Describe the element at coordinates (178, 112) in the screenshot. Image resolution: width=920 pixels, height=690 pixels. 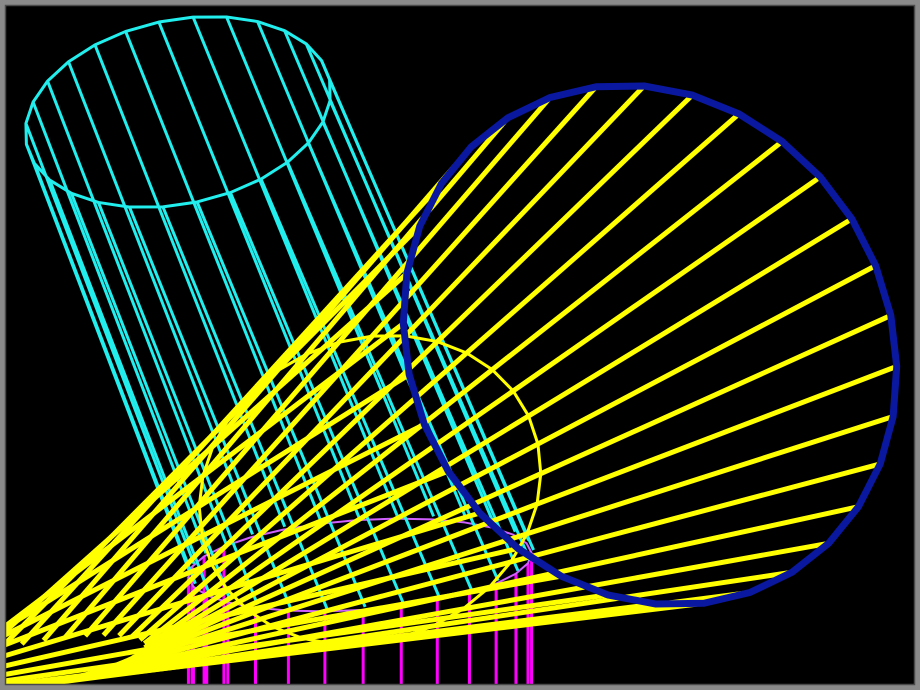
I see `cyan-rim` at that location.